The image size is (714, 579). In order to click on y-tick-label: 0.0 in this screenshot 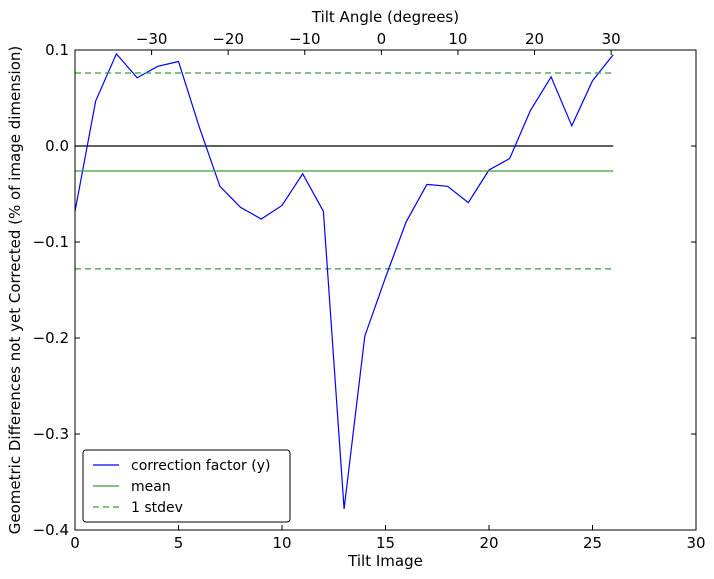, I will do `click(57, 146)`.